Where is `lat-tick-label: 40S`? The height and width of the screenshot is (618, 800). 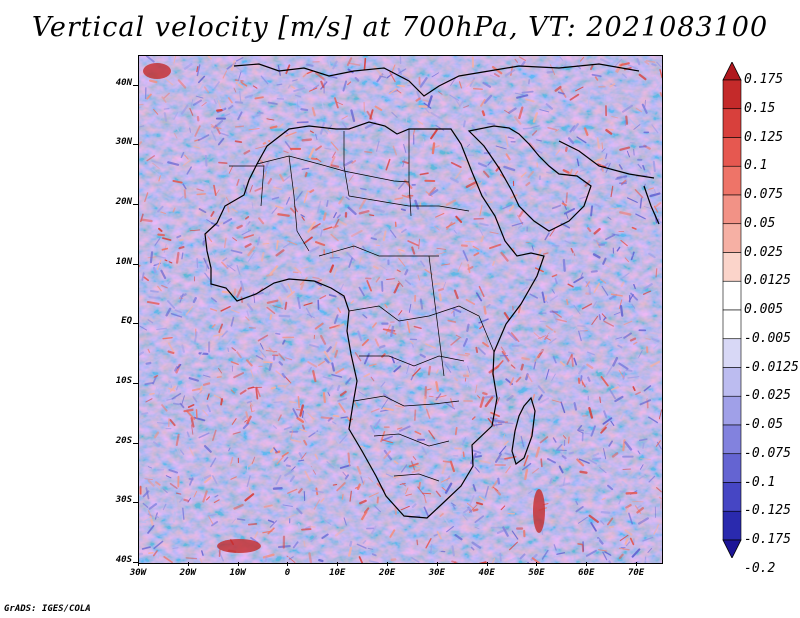 lat-tick-label: 40S is located at coordinates (123, 560).